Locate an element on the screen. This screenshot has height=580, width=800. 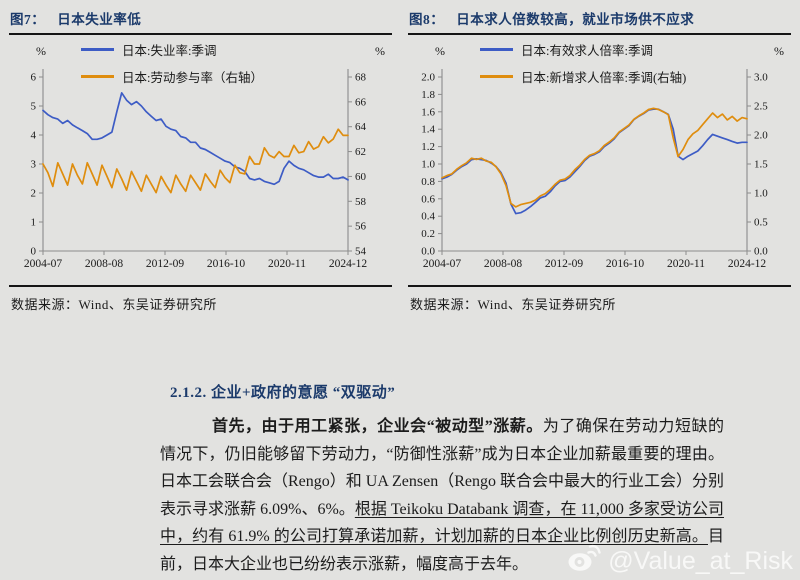
figure7-title: 日本失业率低 is located at coordinates (99, 19).